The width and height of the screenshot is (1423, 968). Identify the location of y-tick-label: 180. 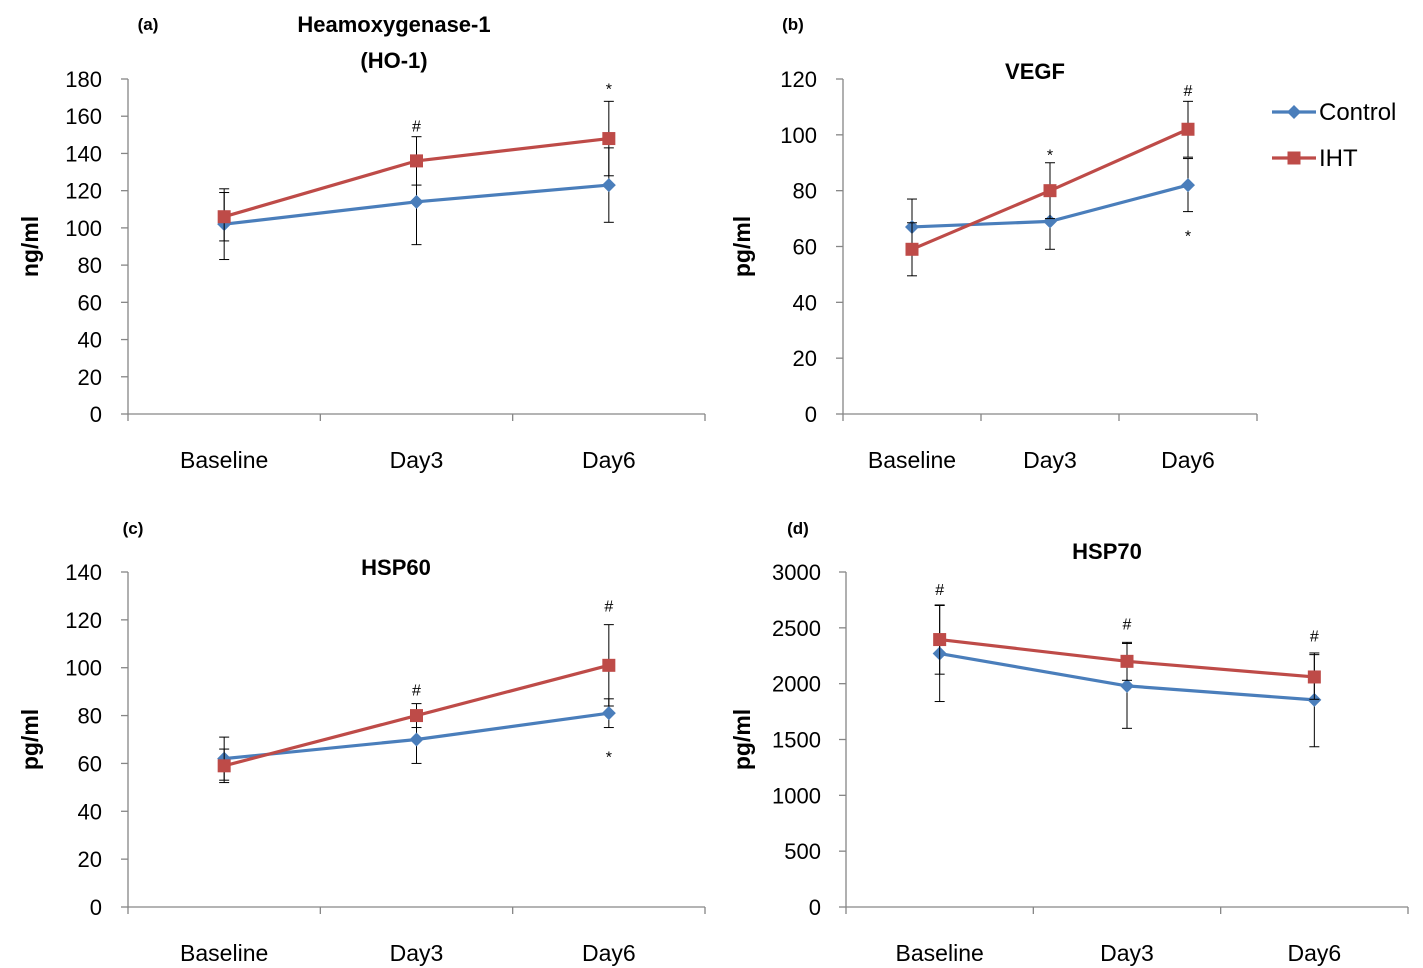
(83, 79).